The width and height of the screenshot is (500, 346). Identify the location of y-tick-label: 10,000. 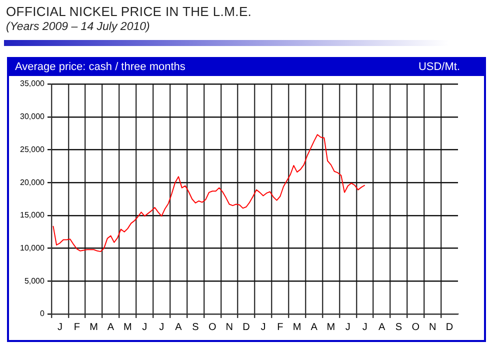
(33, 247).